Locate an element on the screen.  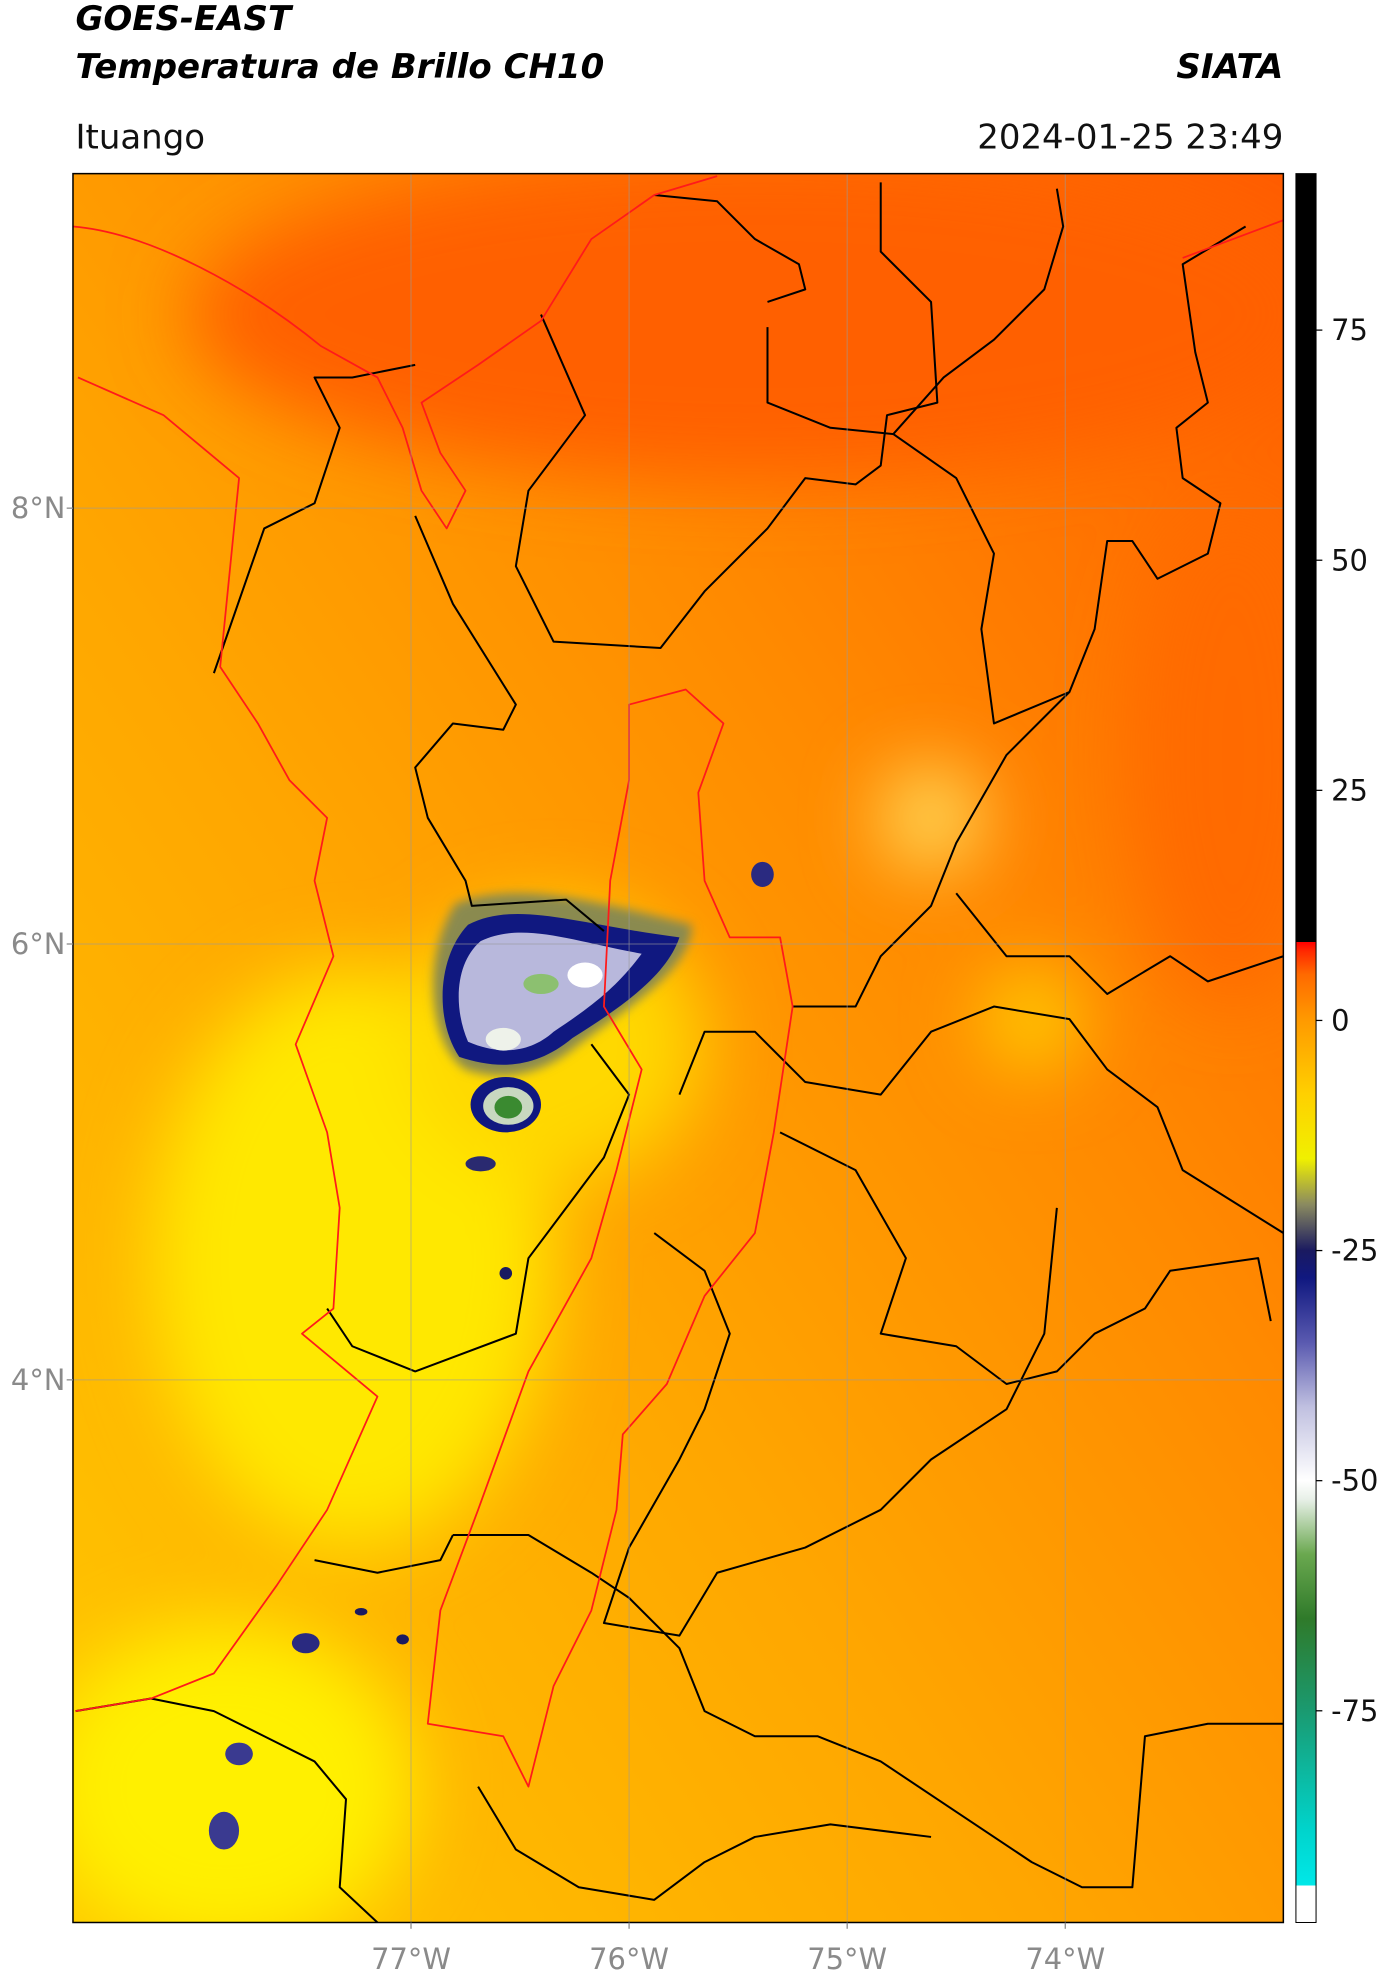
x-tick-label: 74°W is located at coordinates (1065, 1959).